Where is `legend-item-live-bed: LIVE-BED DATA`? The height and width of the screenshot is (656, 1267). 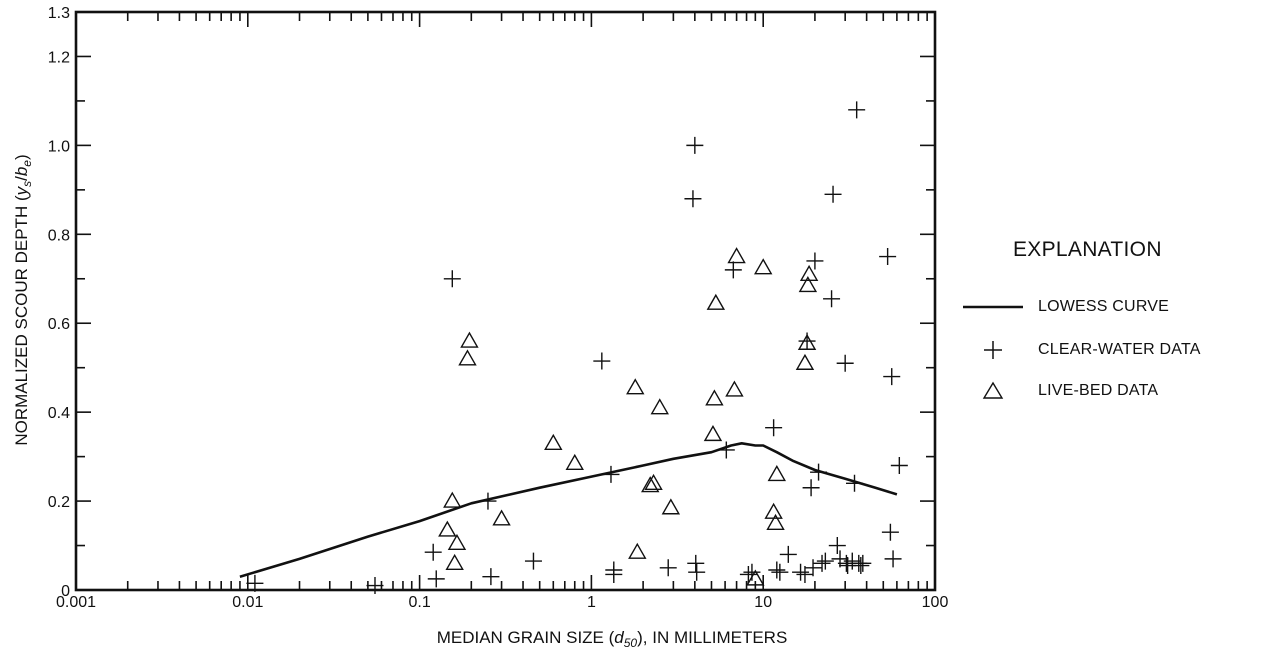 legend-item-live-bed: LIVE-BED DATA is located at coordinates (1058, 391).